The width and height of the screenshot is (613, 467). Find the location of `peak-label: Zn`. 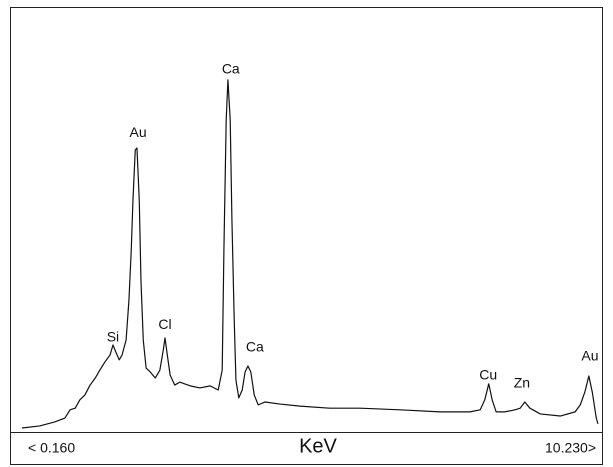

peak-label: Zn is located at coordinates (522, 383).